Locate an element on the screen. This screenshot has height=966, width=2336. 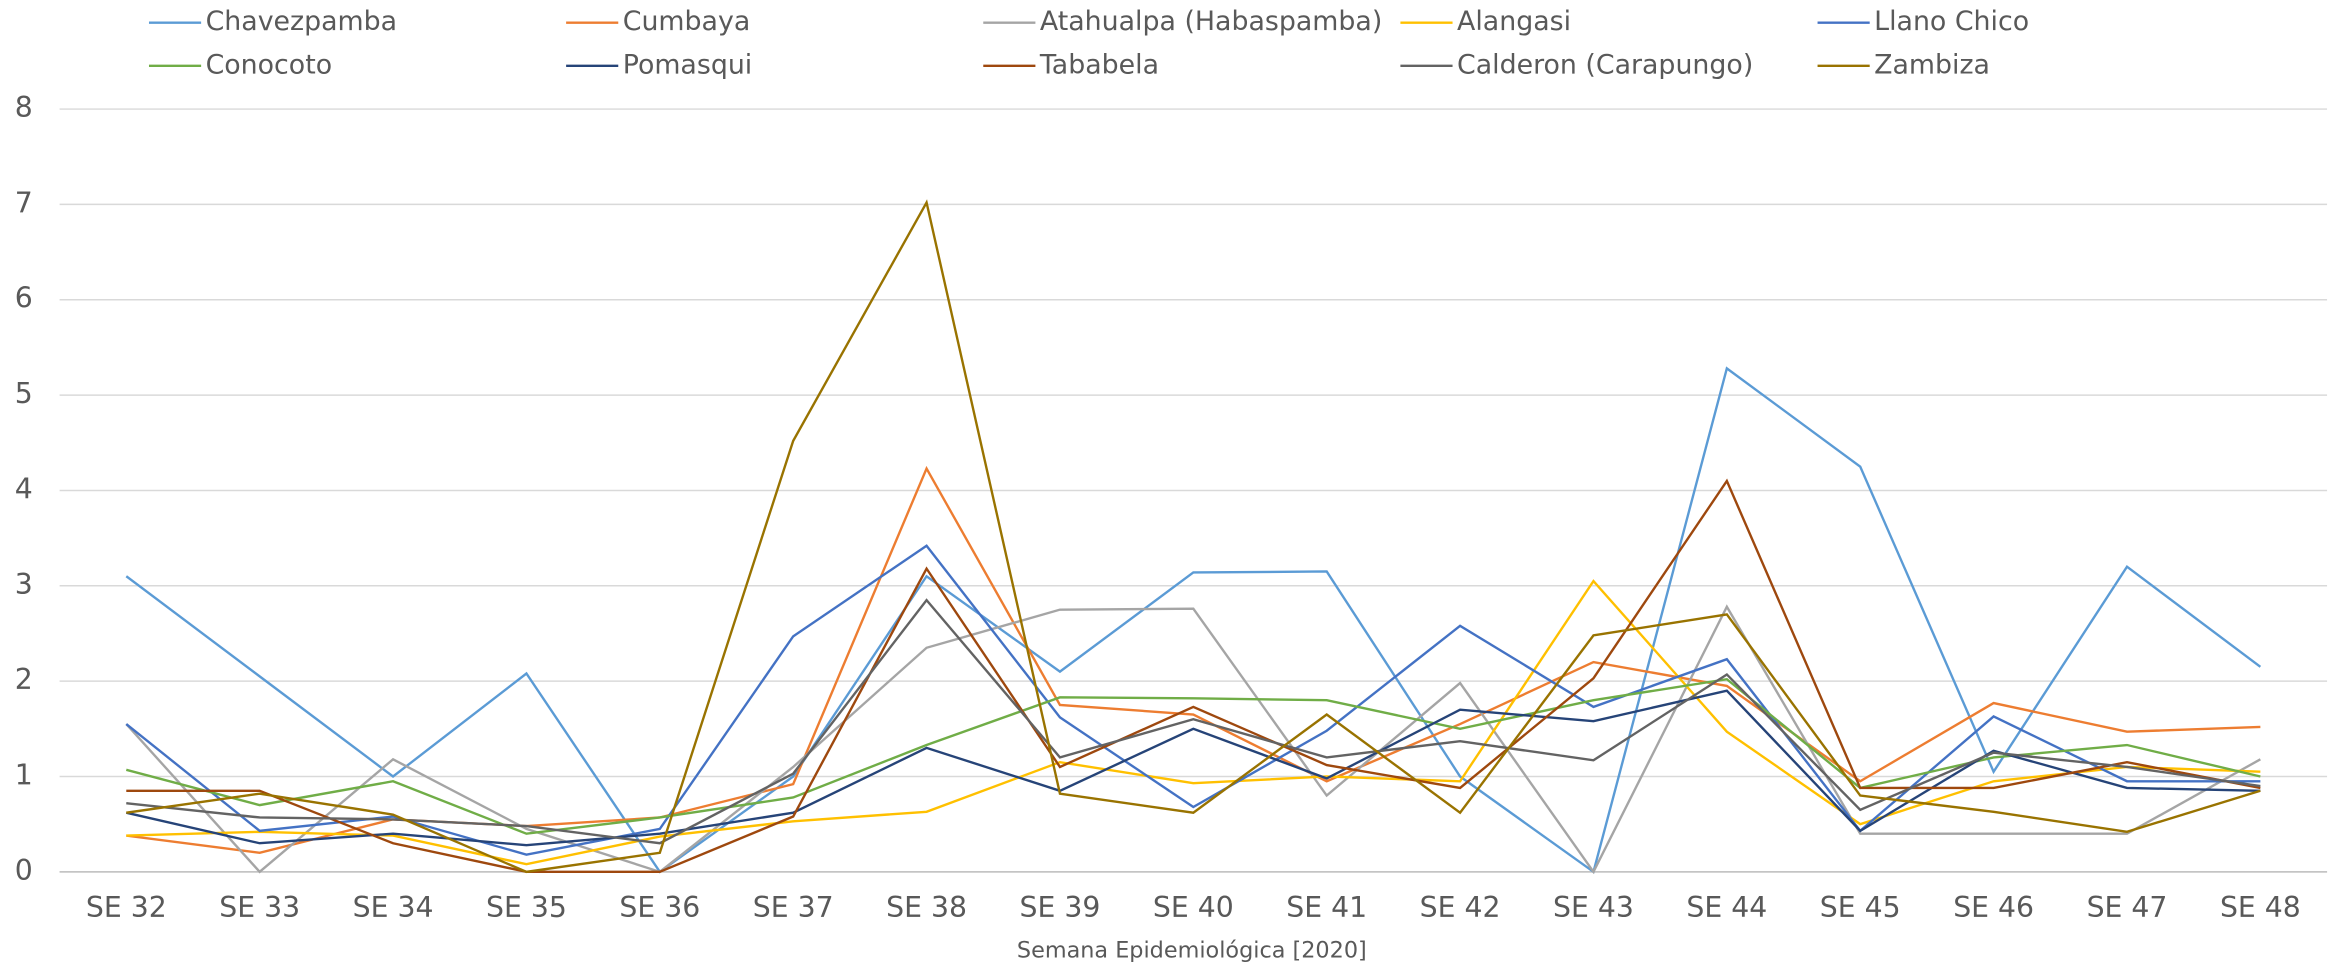
x-tick-label: SE 42 is located at coordinates (1460, 907).